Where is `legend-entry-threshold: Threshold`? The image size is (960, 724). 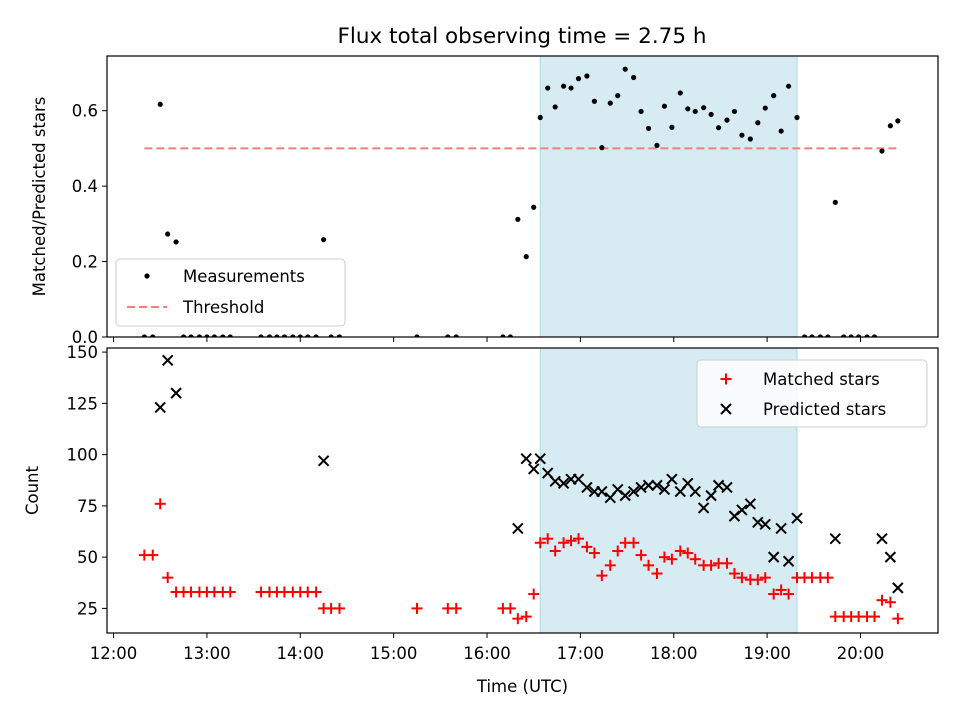 legend-entry-threshold: Threshold is located at coordinates (195, 307).